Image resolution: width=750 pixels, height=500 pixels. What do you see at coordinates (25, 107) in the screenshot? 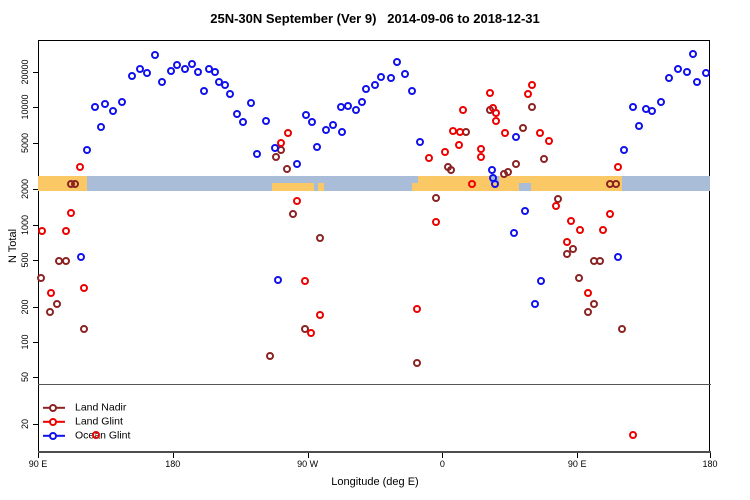
I see `y-tick-label: 10000` at bounding box center [25, 107].